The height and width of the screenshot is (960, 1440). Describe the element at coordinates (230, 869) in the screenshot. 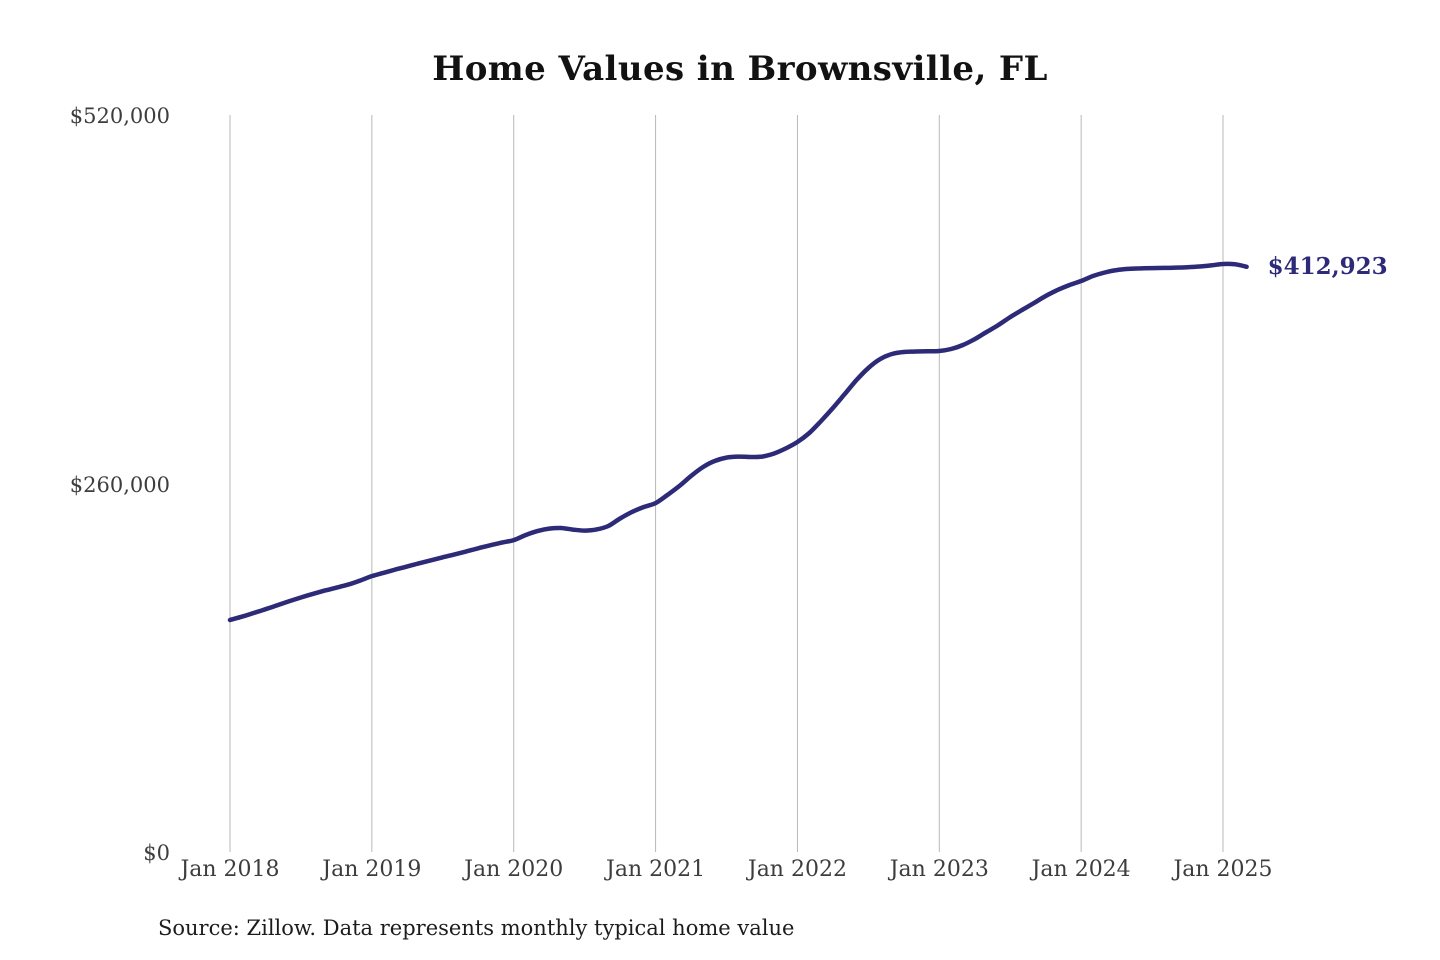

I see `x-axis-label: Jan 2018` at that location.